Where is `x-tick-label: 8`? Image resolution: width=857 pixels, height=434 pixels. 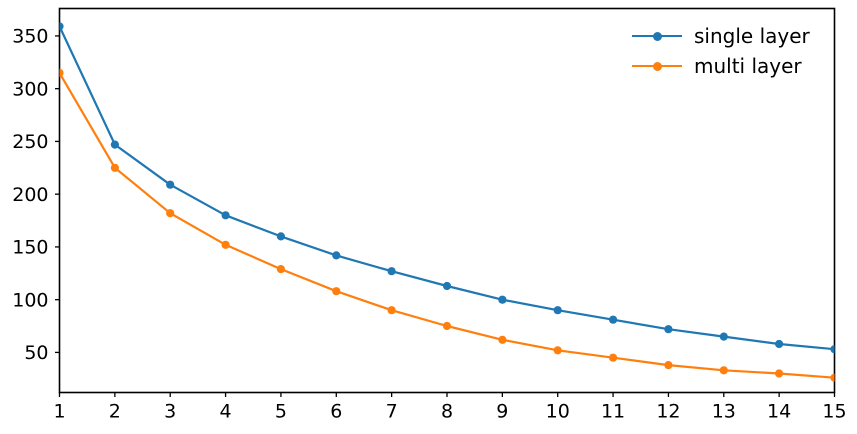 x-tick-label: 8 is located at coordinates (447, 412).